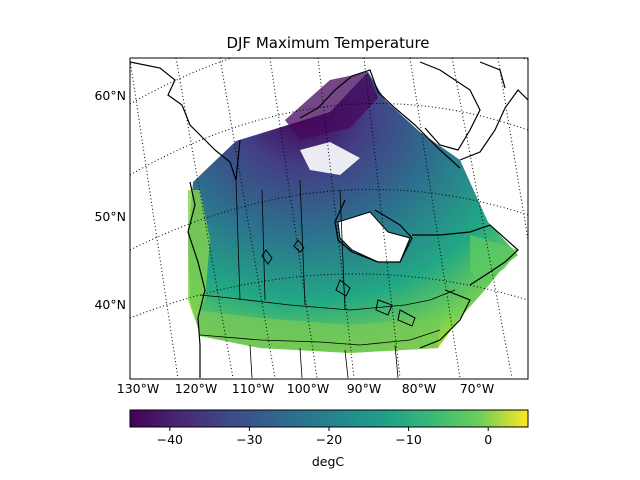 This screenshot has width=640, height=480. Describe the element at coordinates (110, 95) in the screenshot. I see `lat-label-60: 60°N` at that location.